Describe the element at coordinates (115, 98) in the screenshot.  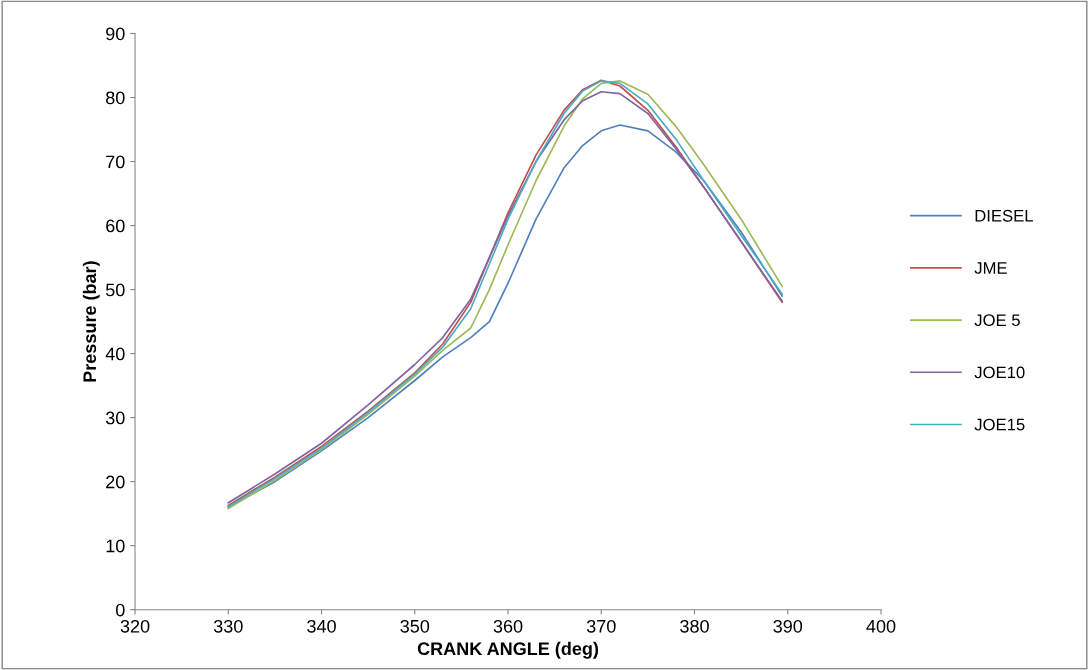
I see `y-tick-label: 80` at that location.